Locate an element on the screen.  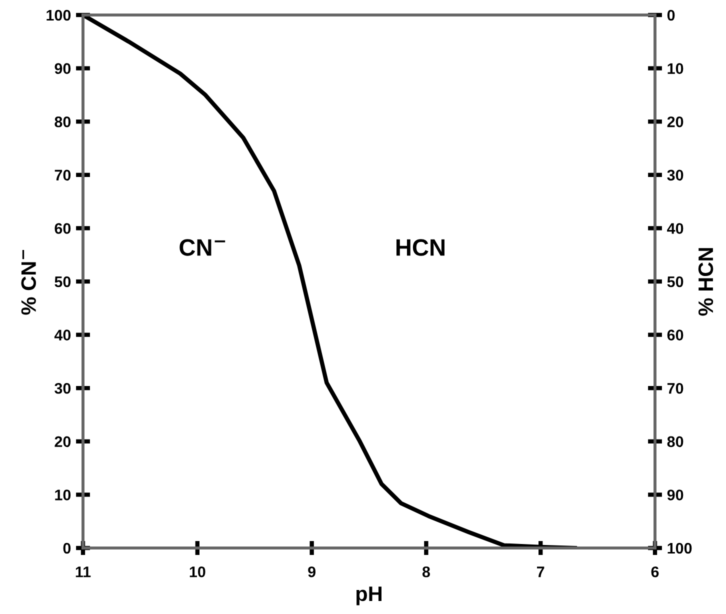
y2-axis-title: % HCN is located at coordinates (706, 282).